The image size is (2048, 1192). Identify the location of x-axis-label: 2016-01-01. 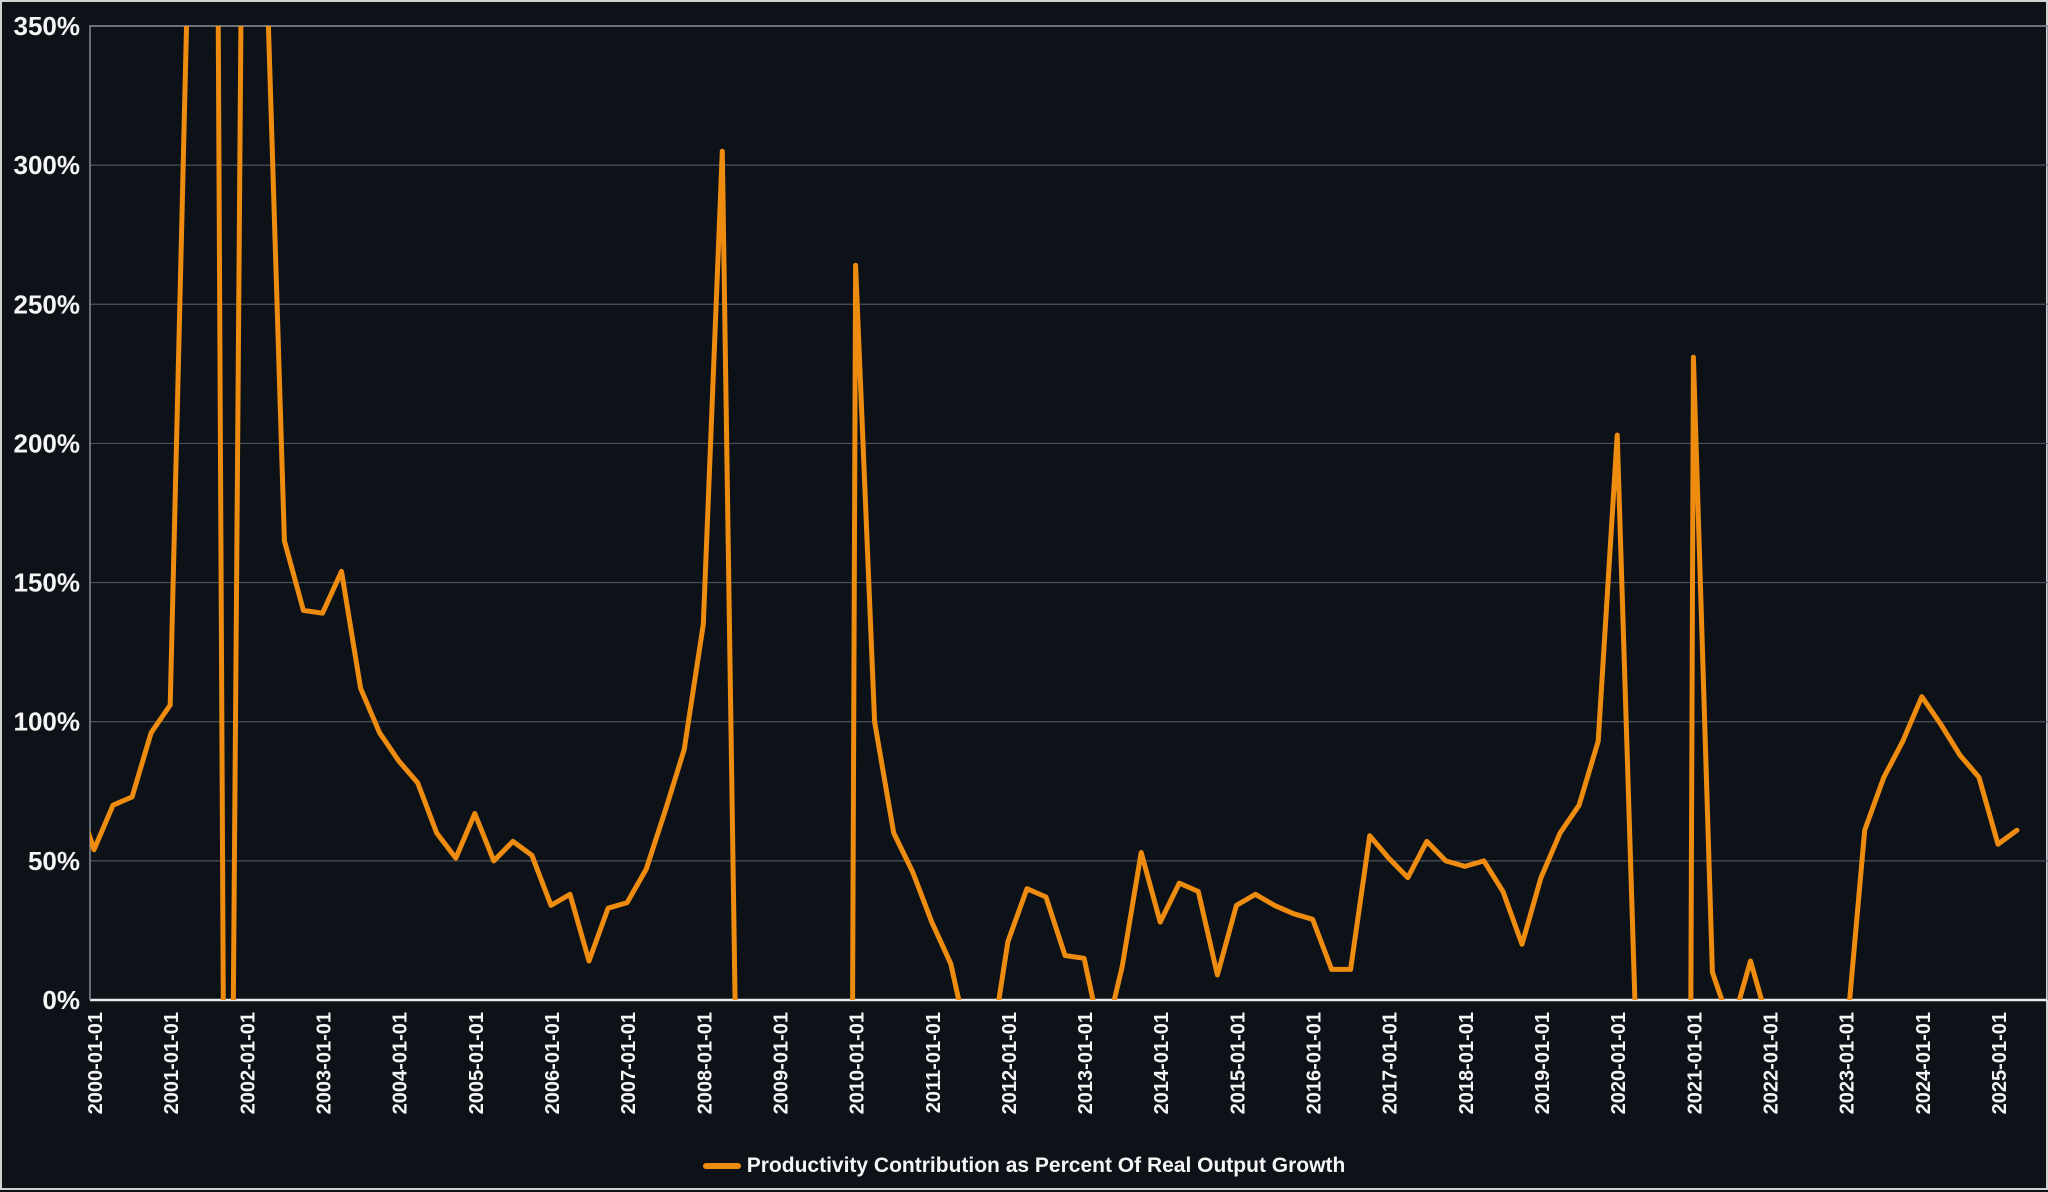
(1315, 1063).